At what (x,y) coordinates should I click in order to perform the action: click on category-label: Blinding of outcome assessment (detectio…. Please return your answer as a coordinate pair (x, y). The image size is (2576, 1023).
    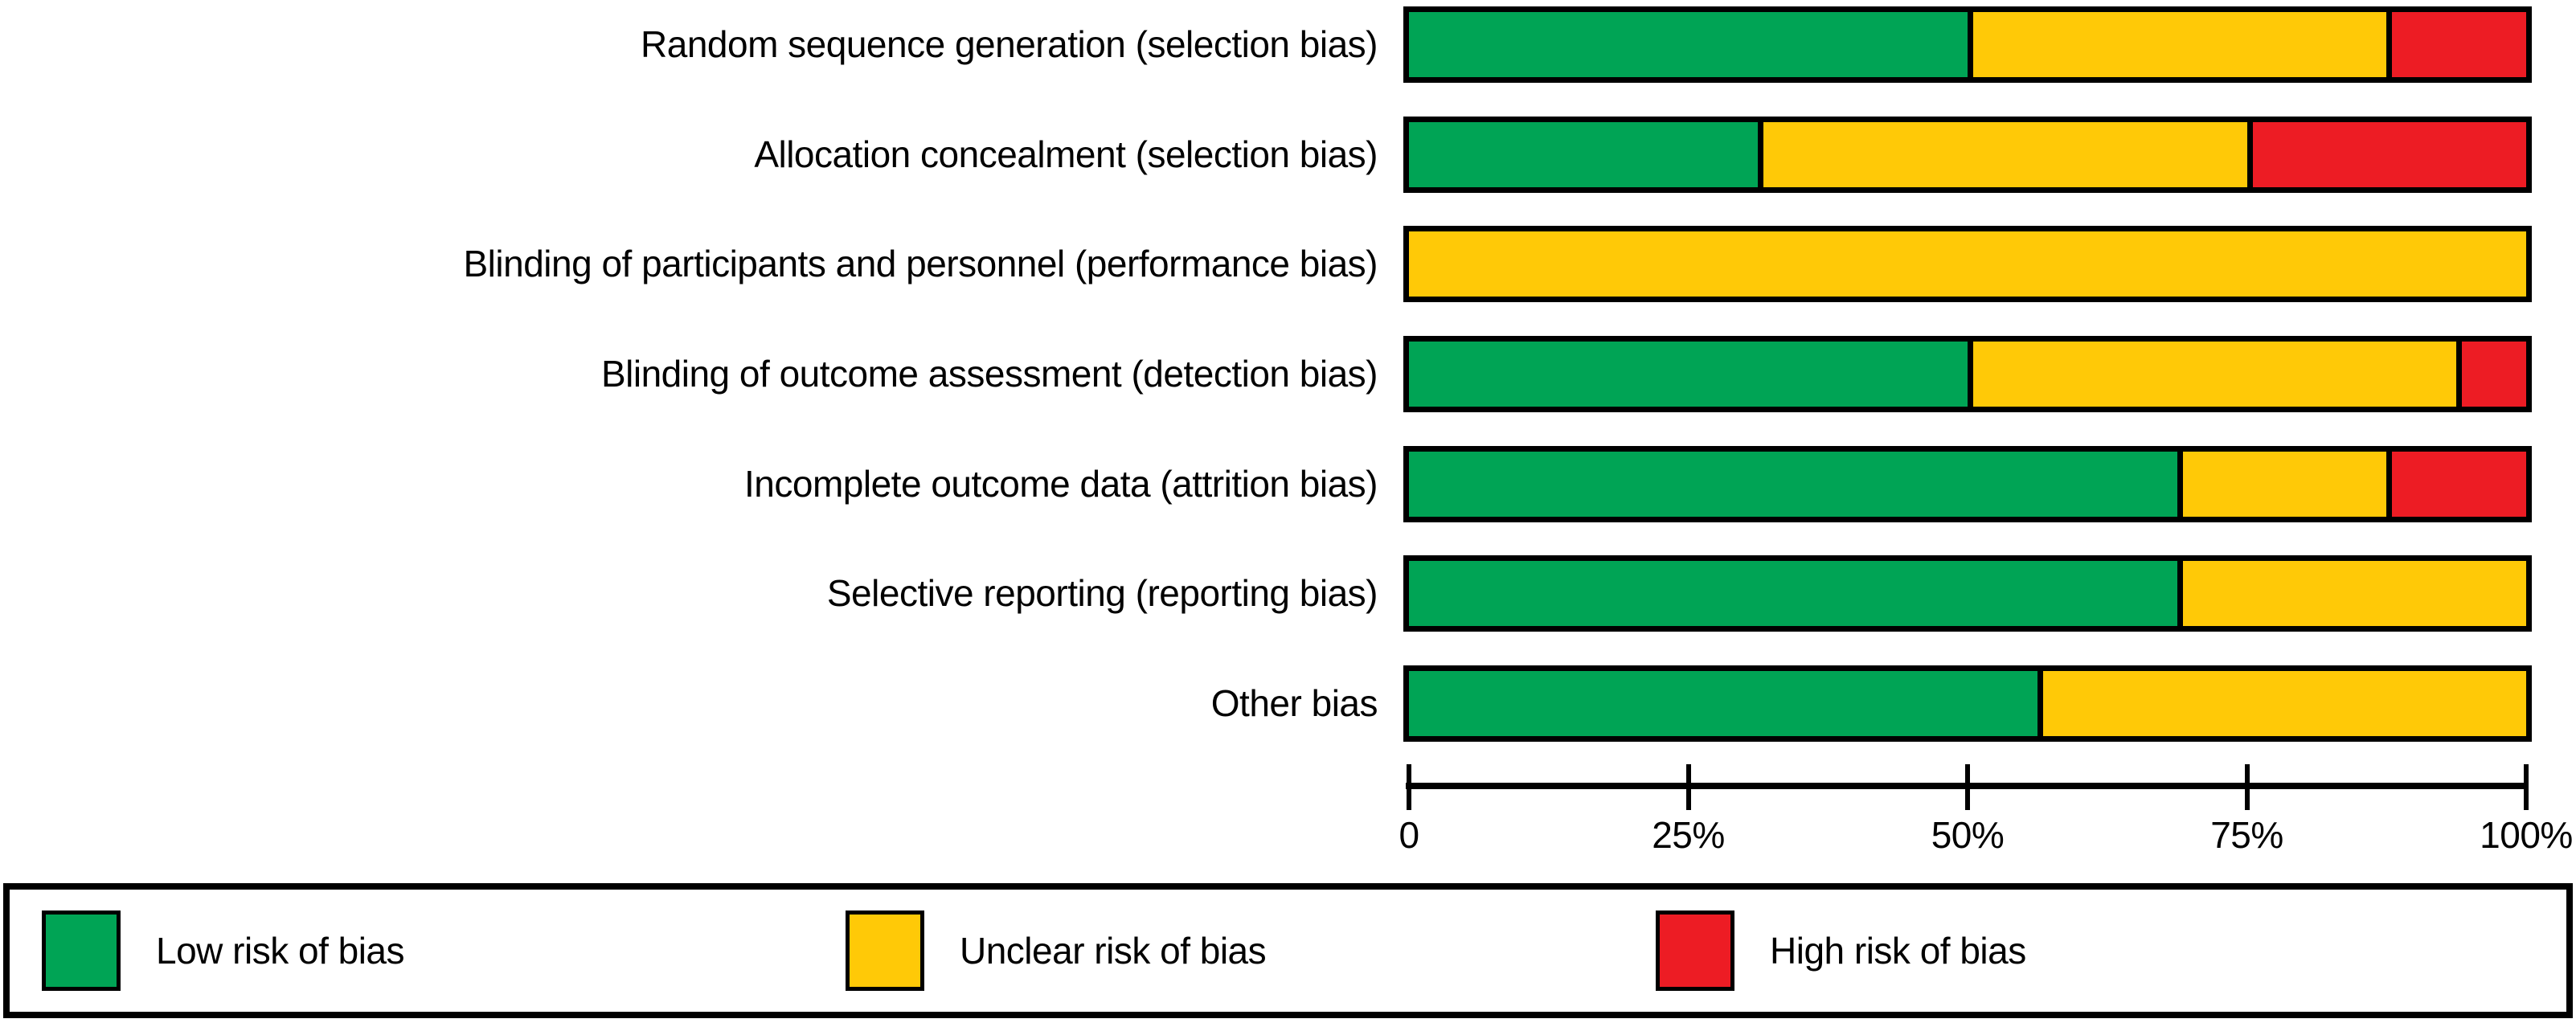
    Looking at the image, I should click on (989, 374).